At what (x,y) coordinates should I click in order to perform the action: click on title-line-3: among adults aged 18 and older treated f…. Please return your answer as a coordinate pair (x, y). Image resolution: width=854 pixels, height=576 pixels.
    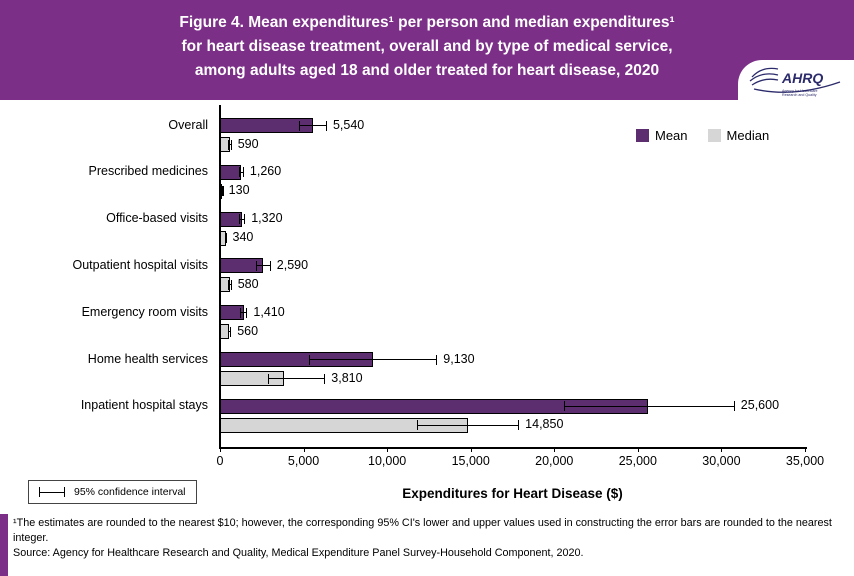
    Looking at the image, I should click on (427, 71).